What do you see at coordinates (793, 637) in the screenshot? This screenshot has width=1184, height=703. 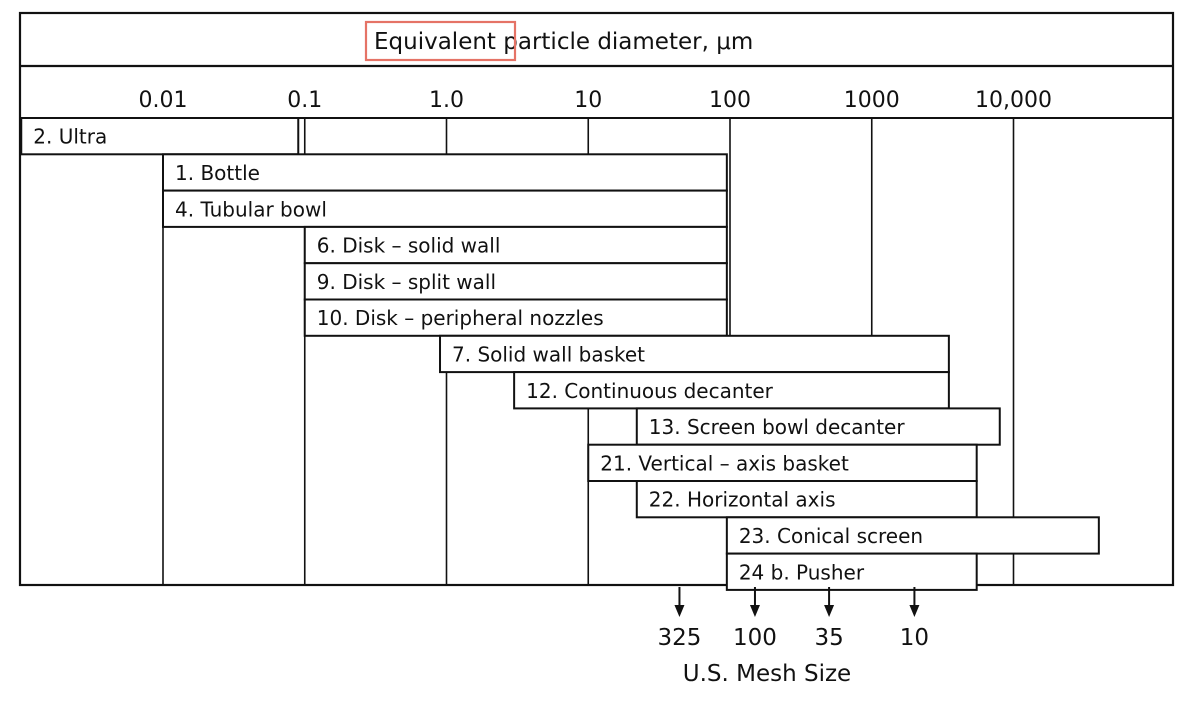 I see `mesh-scale: 325 100 35 10 U.S. Mesh Size` at bounding box center [793, 637].